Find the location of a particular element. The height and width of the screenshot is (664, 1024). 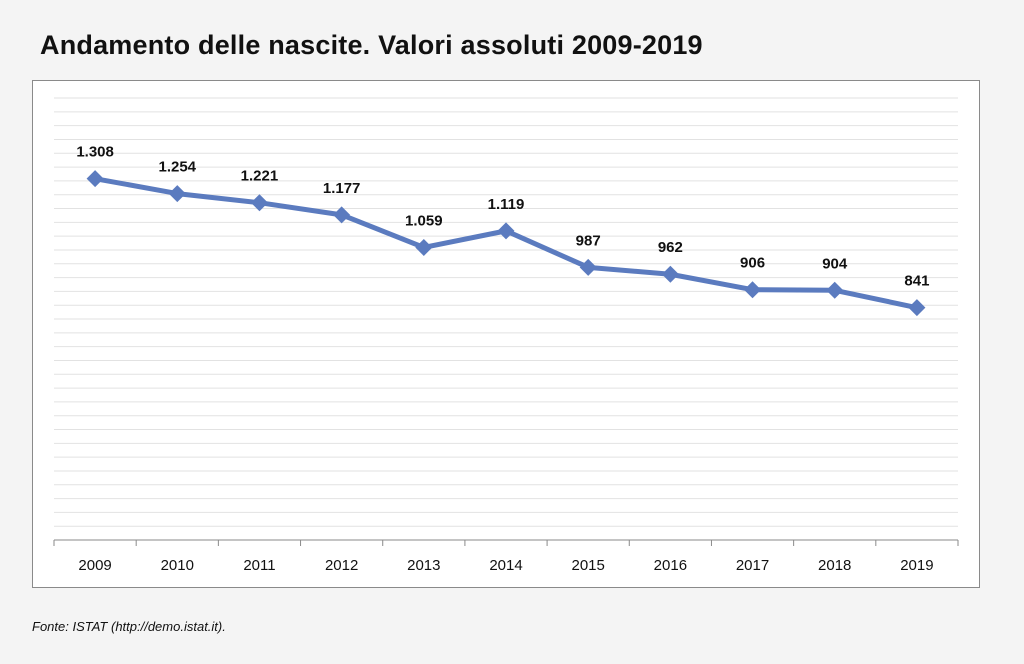

data-label-2015: 987 is located at coordinates (588, 240).